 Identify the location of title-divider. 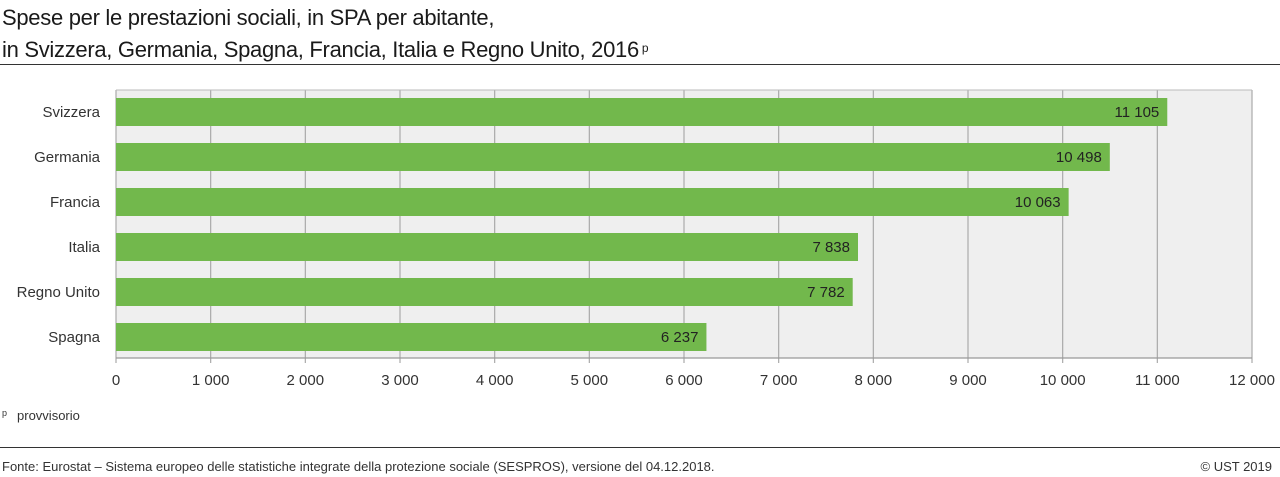
(640, 64).